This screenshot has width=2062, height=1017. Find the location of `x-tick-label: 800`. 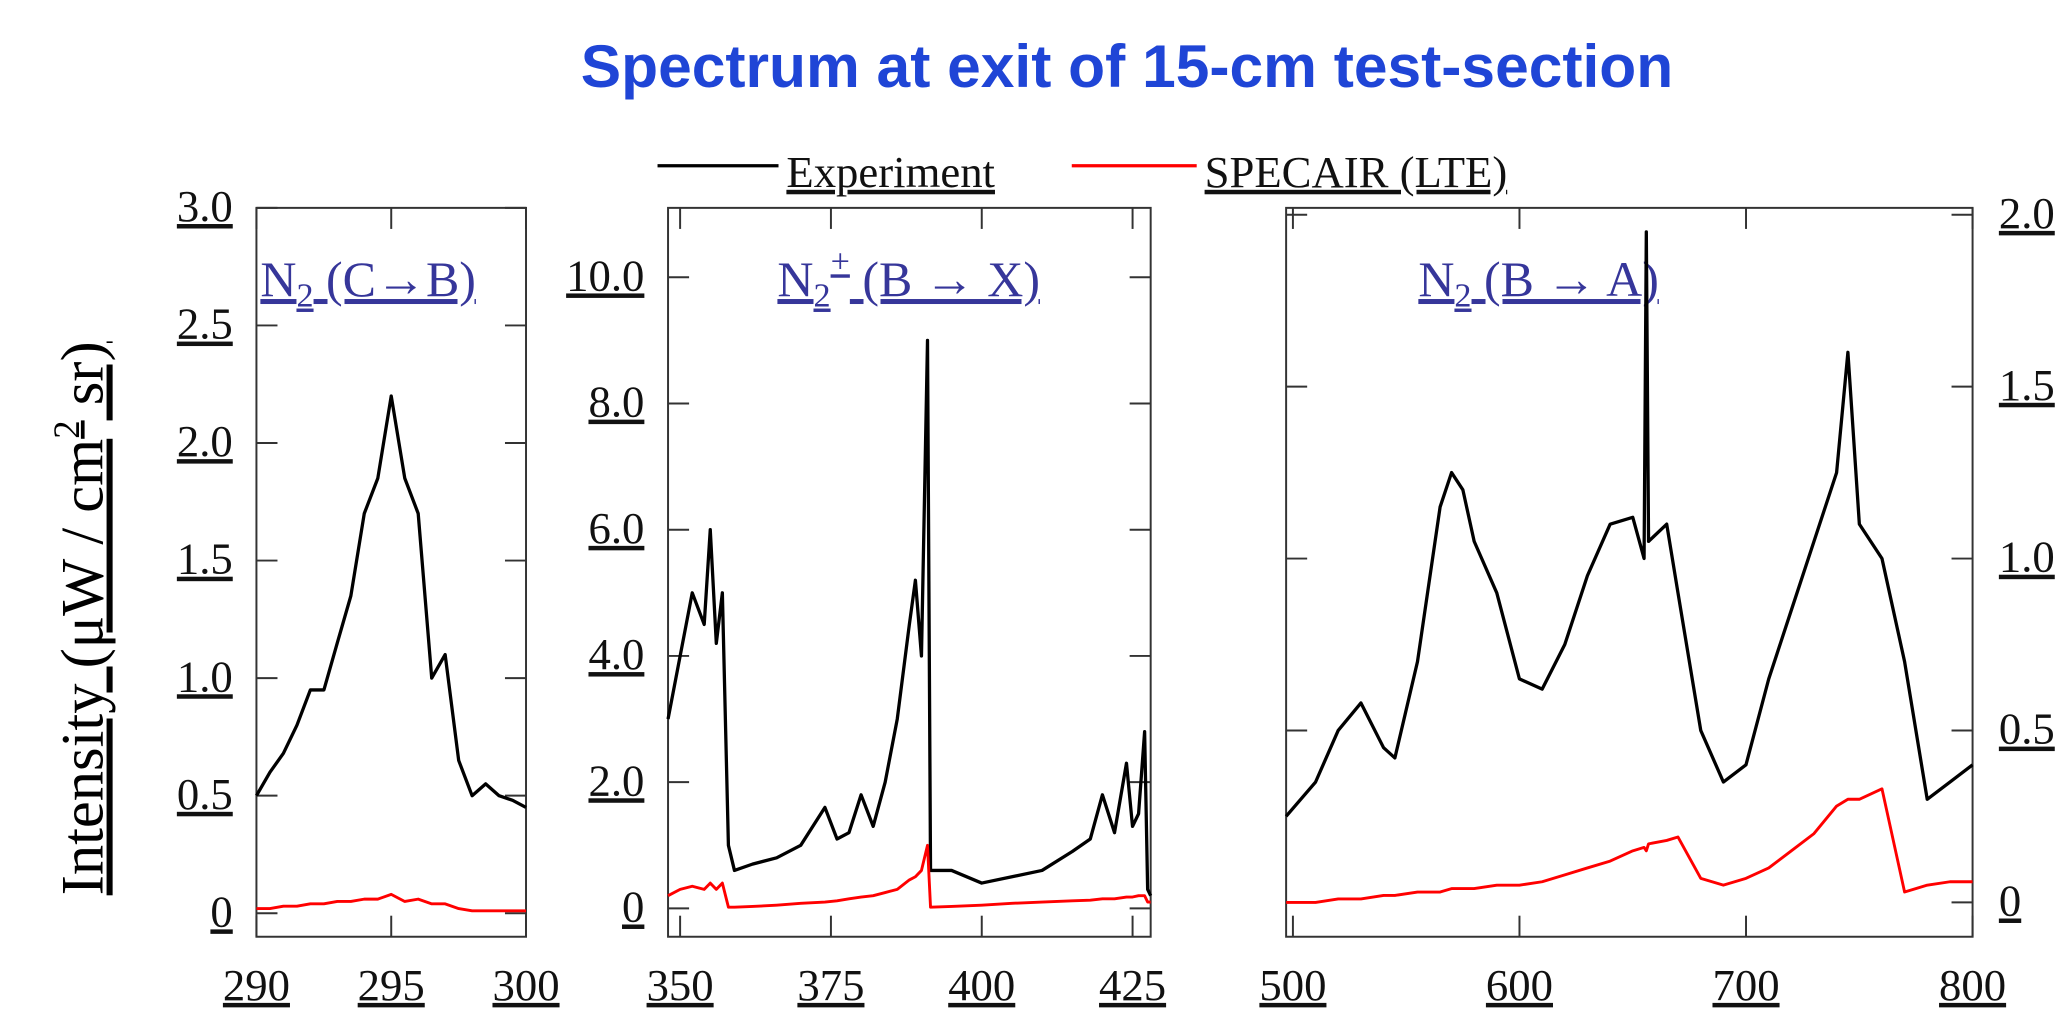

x-tick-label: 800 is located at coordinates (1972, 985).